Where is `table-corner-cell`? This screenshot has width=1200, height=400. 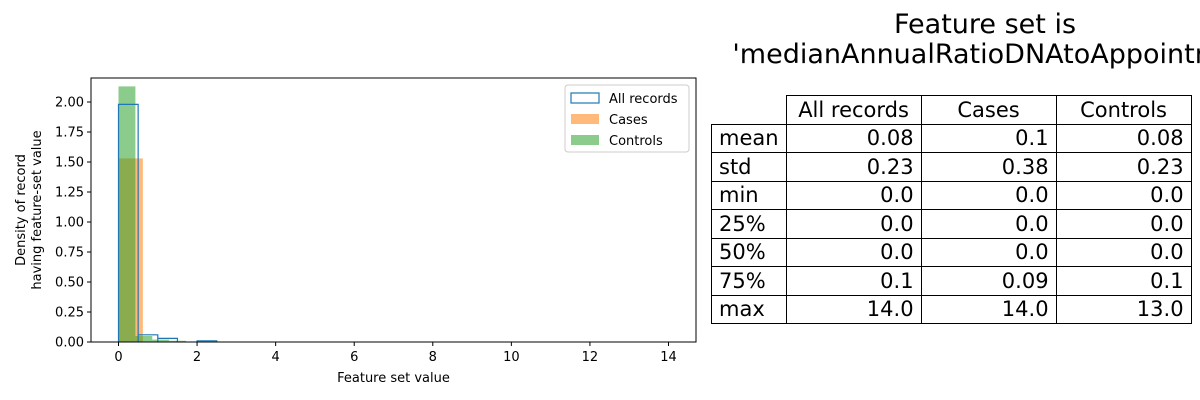 table-corner-cell is located at coordinates (749, 110).